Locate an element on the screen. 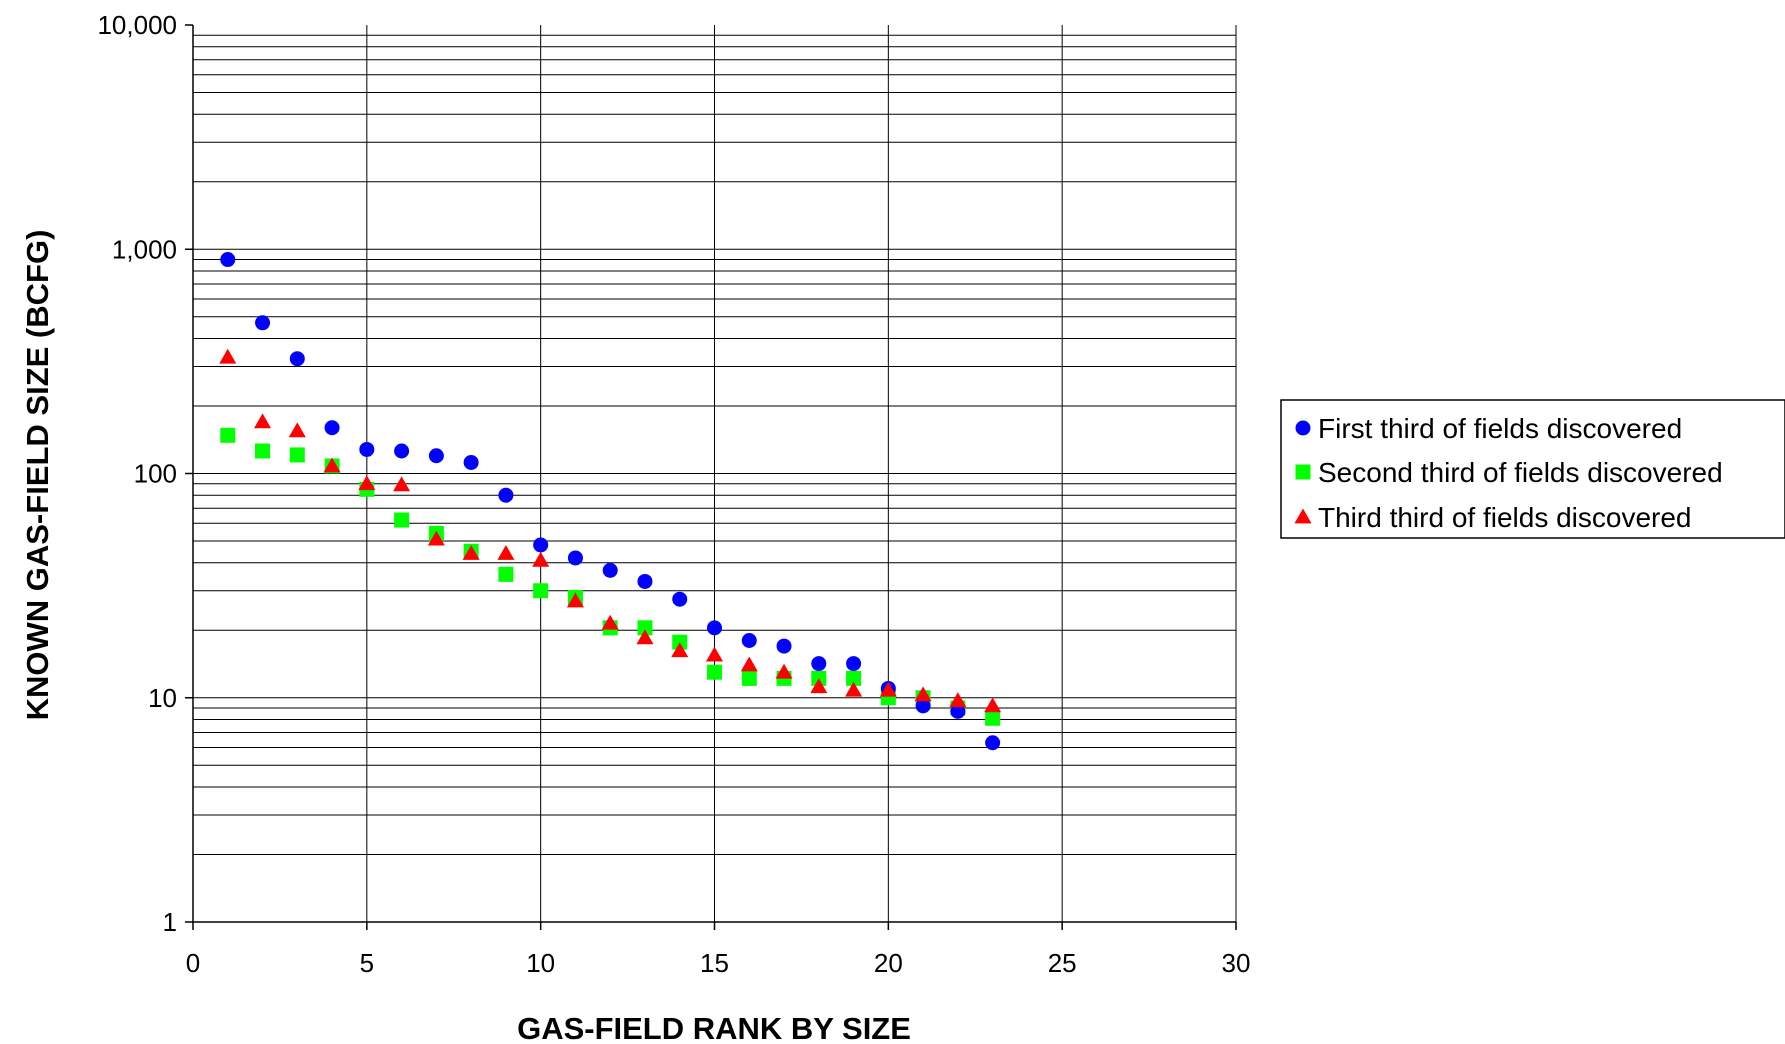 The image size is (1785, 1044). legend-circle-icon is located at coordinates (1303, 428).